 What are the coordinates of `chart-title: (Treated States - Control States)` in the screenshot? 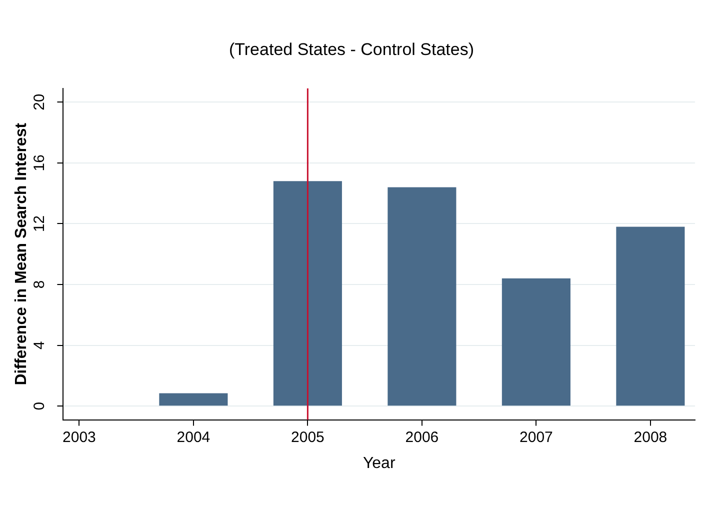 It's located at (351, 49).